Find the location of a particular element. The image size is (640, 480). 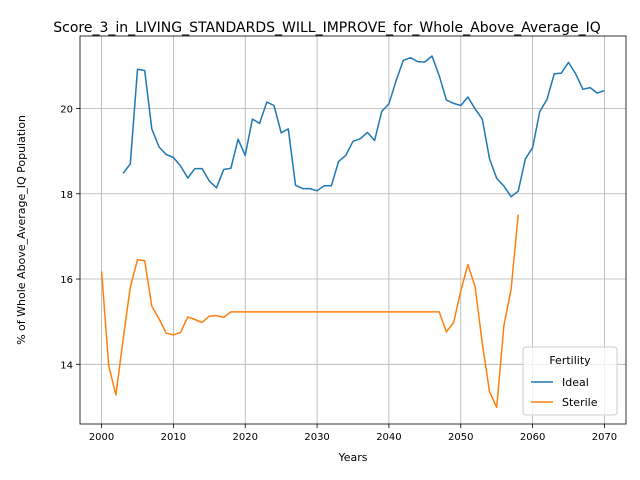

y-axis-label: % of Whole Above_Average_IQ Population is located at coordinates (21, 230).